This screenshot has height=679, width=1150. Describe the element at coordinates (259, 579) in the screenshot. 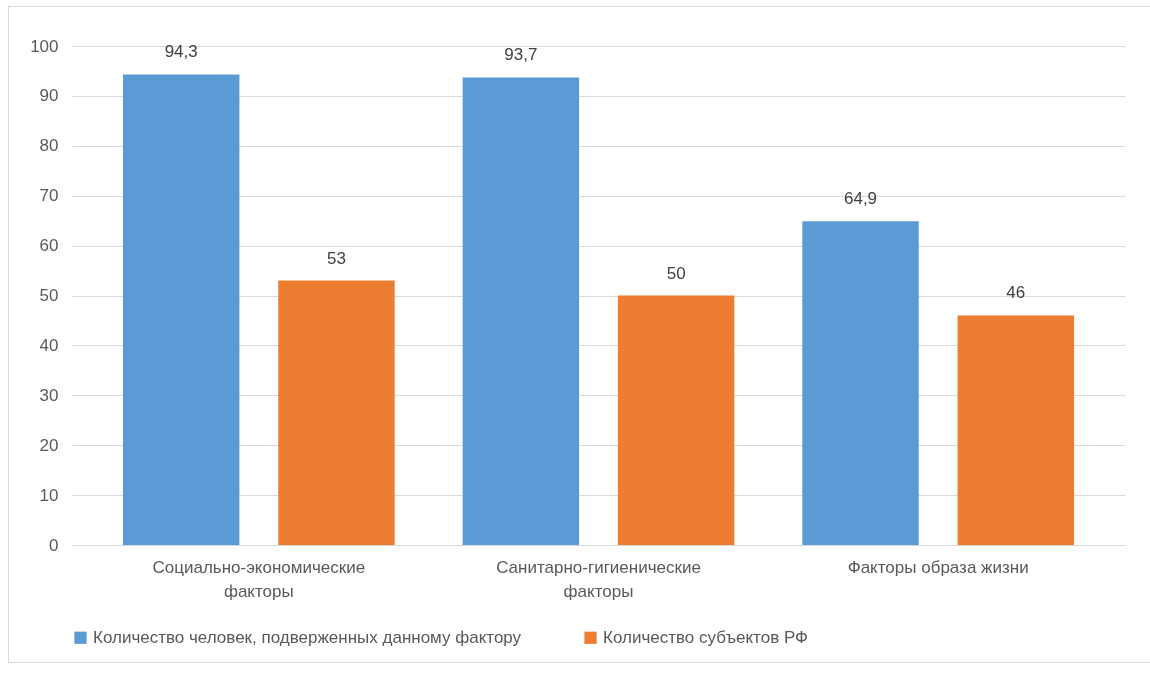

I see `x-tick-label: Социально-экономические факторы` at that location.